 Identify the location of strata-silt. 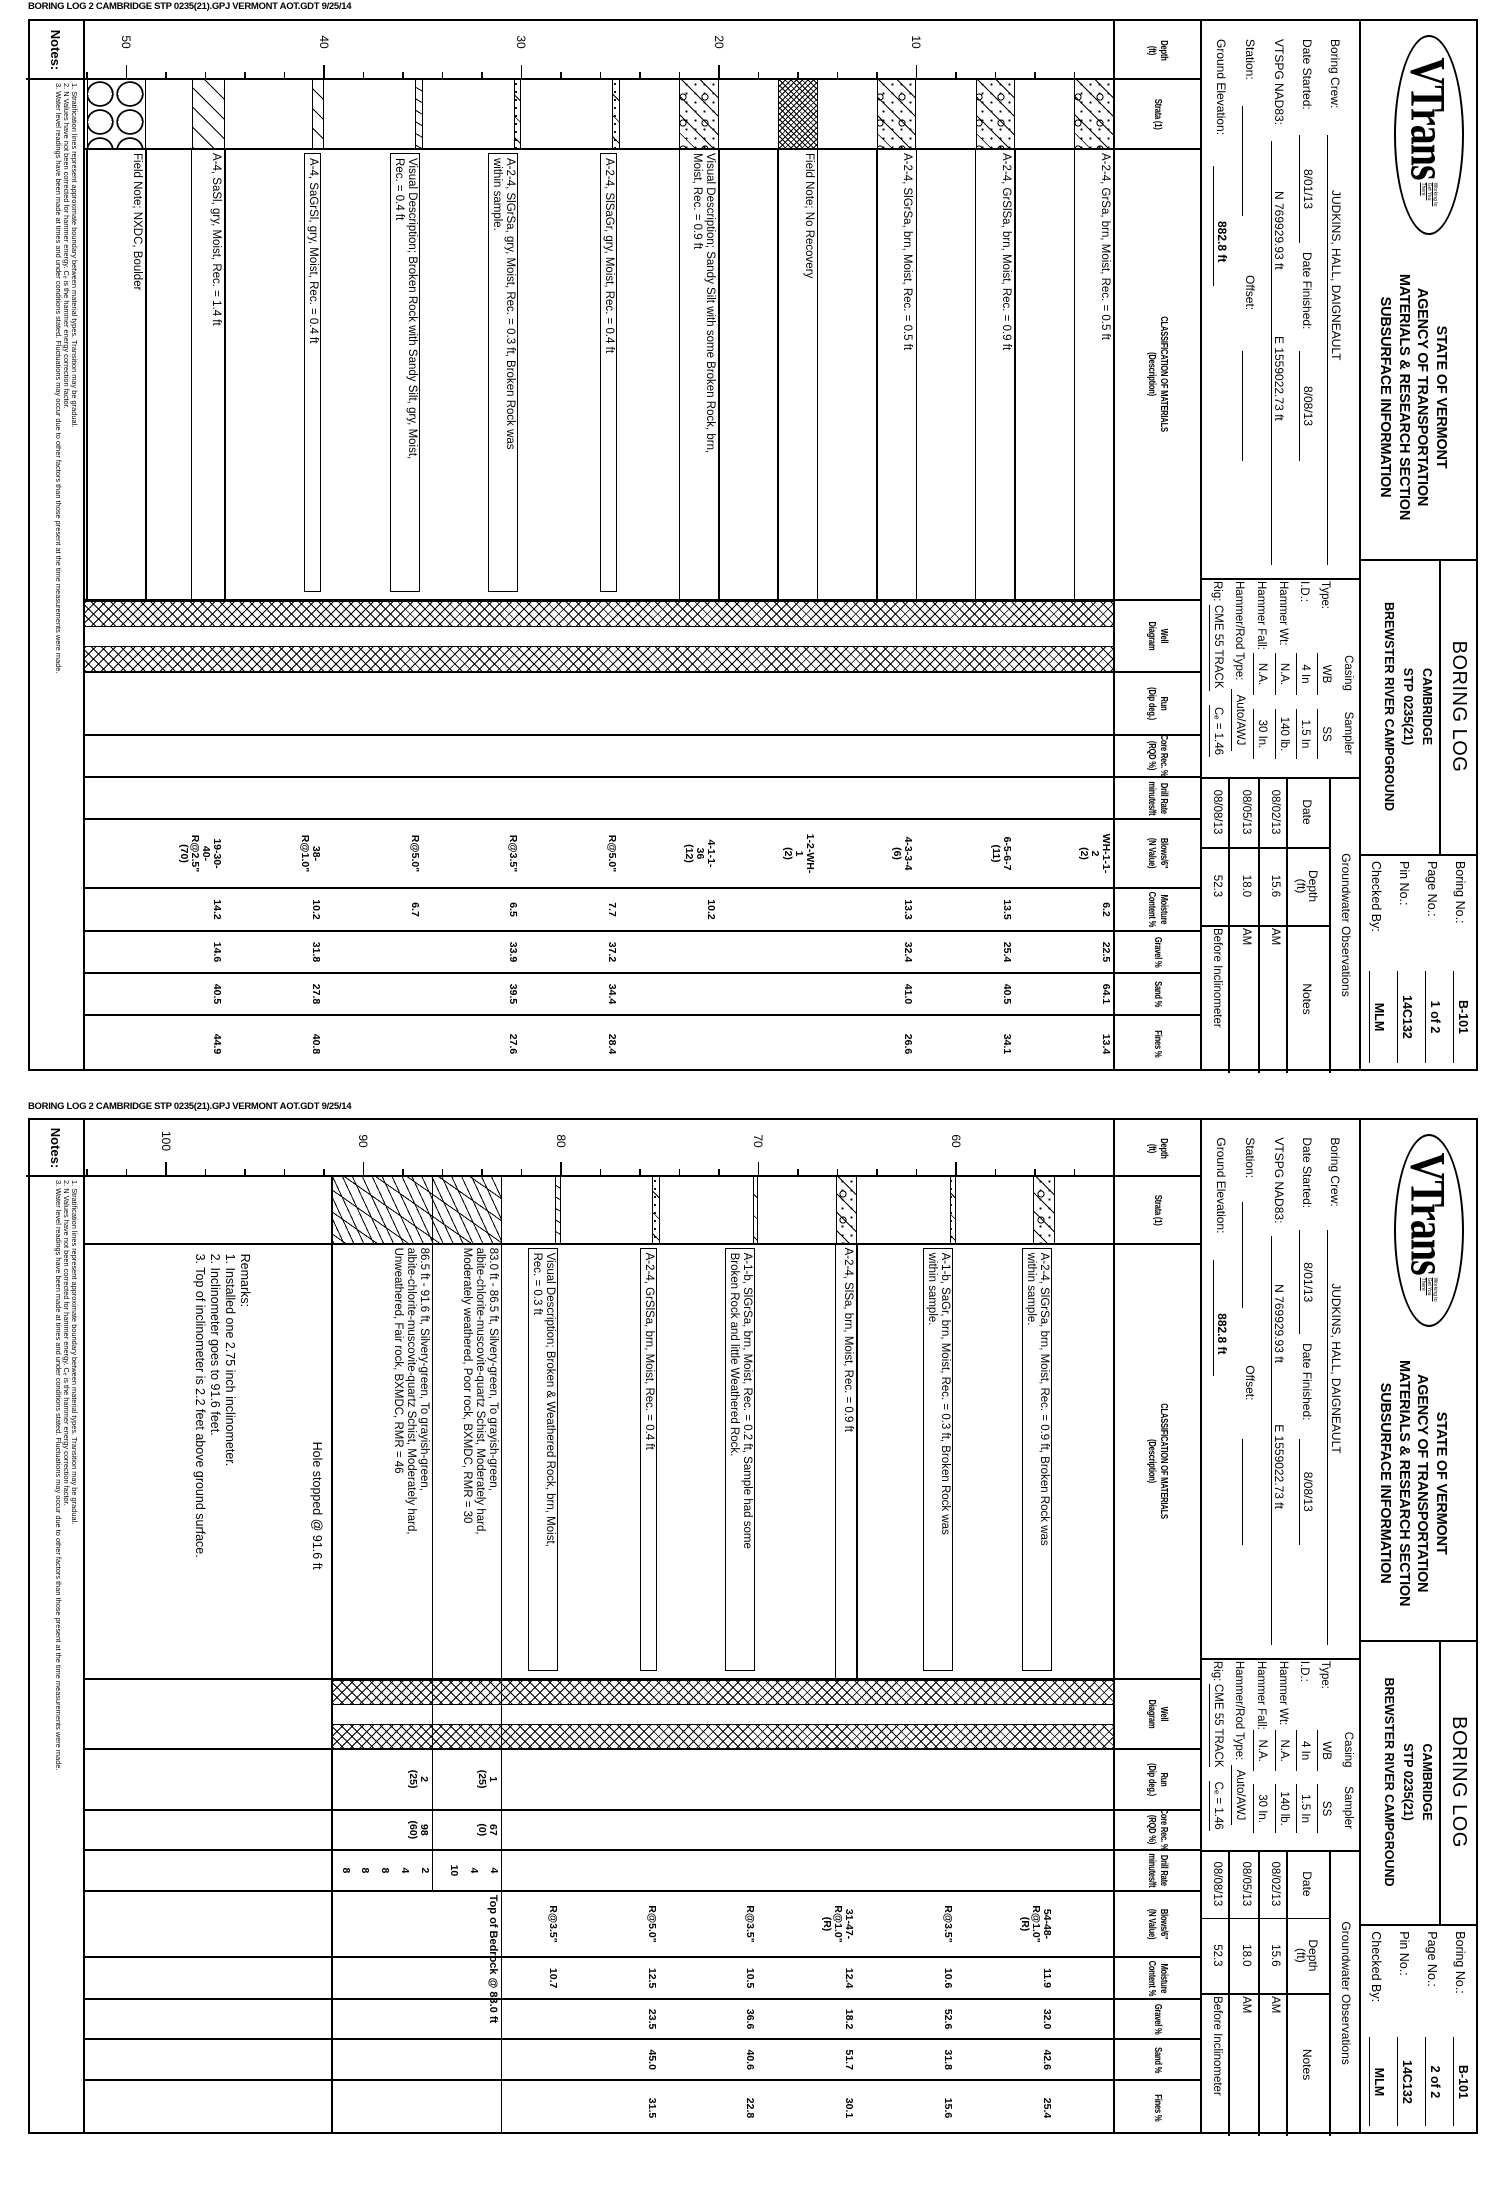
(208, 114).